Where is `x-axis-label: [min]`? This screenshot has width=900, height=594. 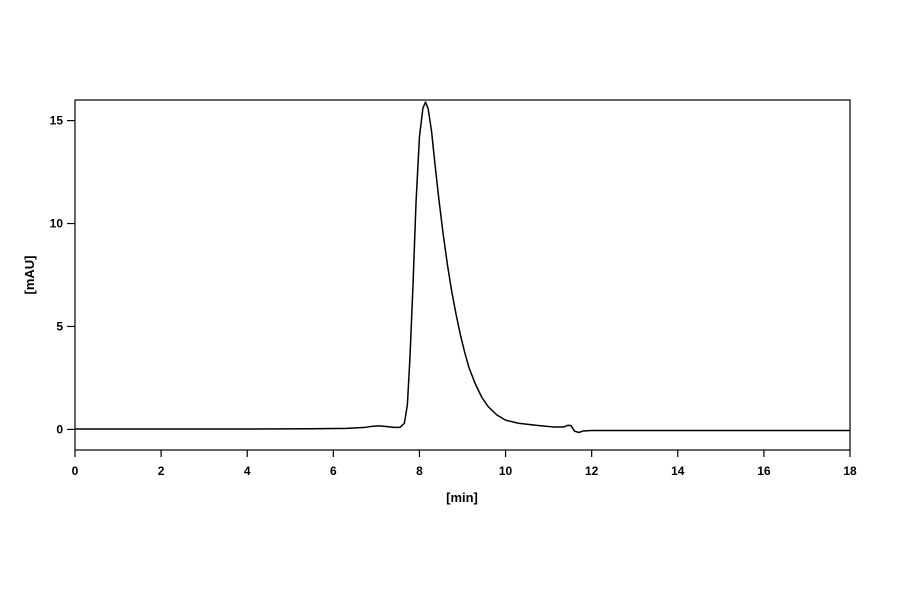
x-axis-label: [min] is located at coordinates (462, 497).